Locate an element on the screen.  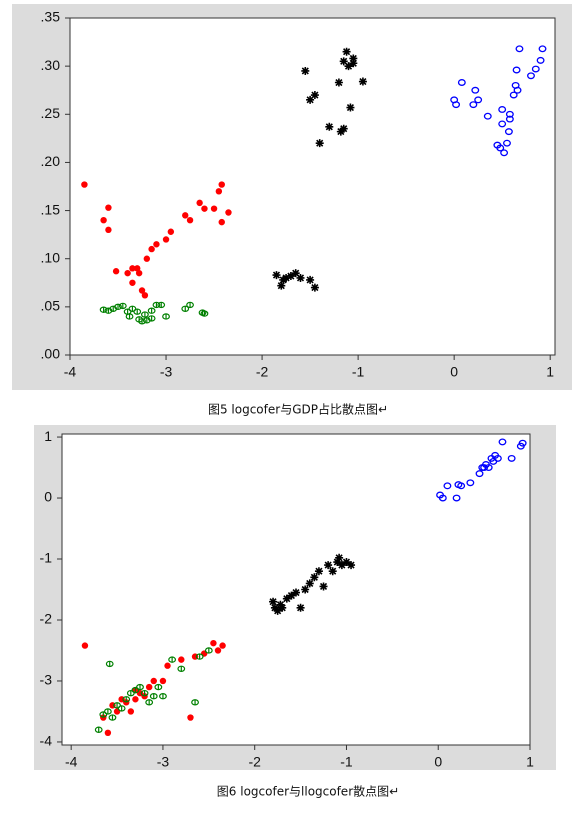
y-tick-label: -3 is located at coordinates (46, 680).